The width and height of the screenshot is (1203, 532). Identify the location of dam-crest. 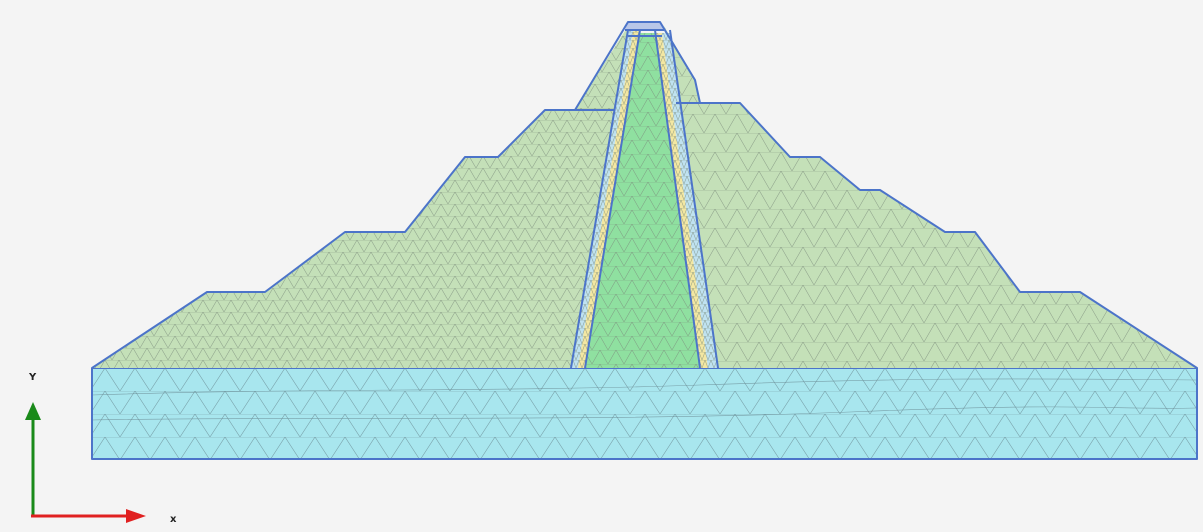
(644, 26).